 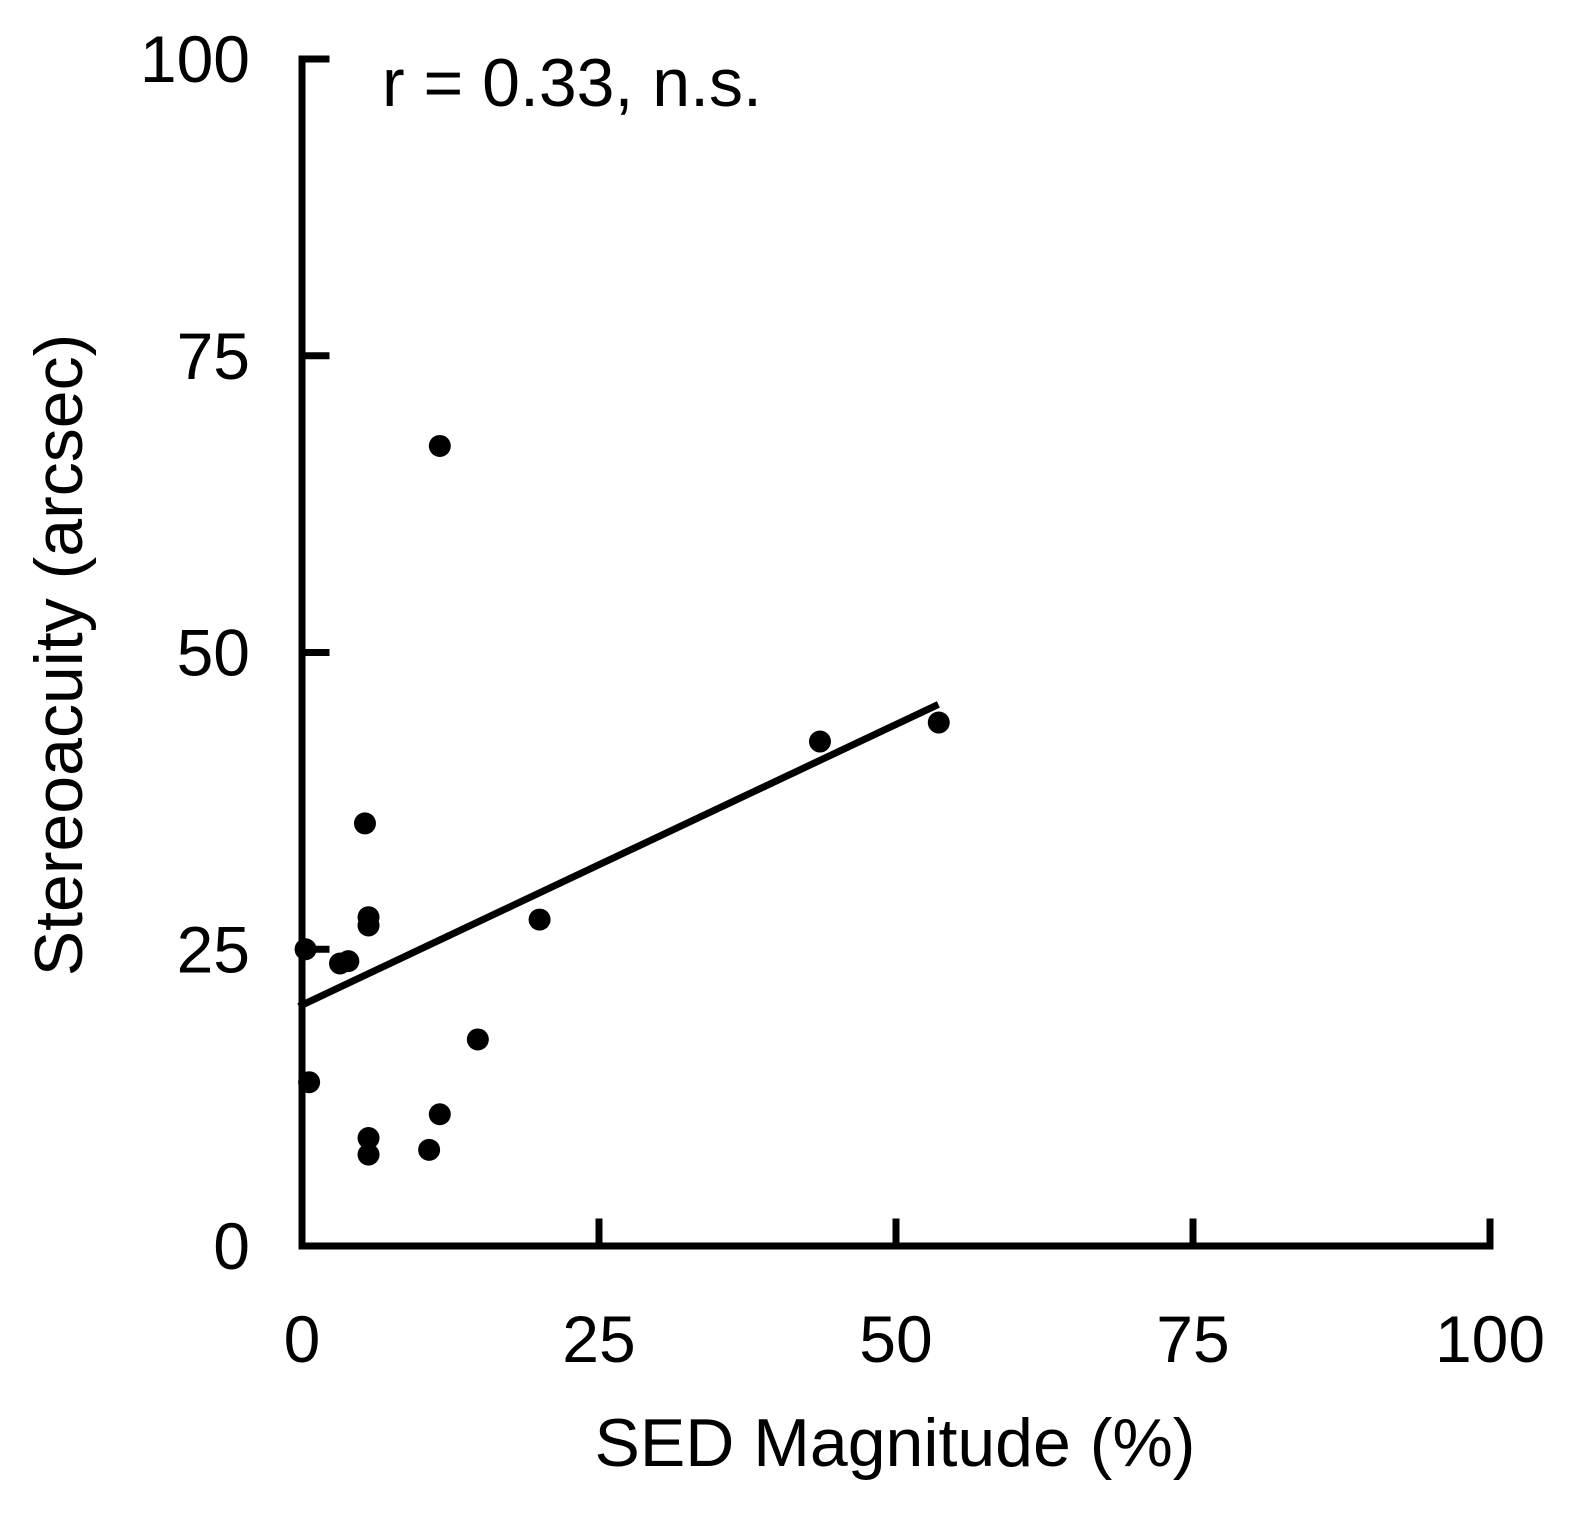 I want to click on x-tick-label-75: 75, so click(x=1192, y=1339).